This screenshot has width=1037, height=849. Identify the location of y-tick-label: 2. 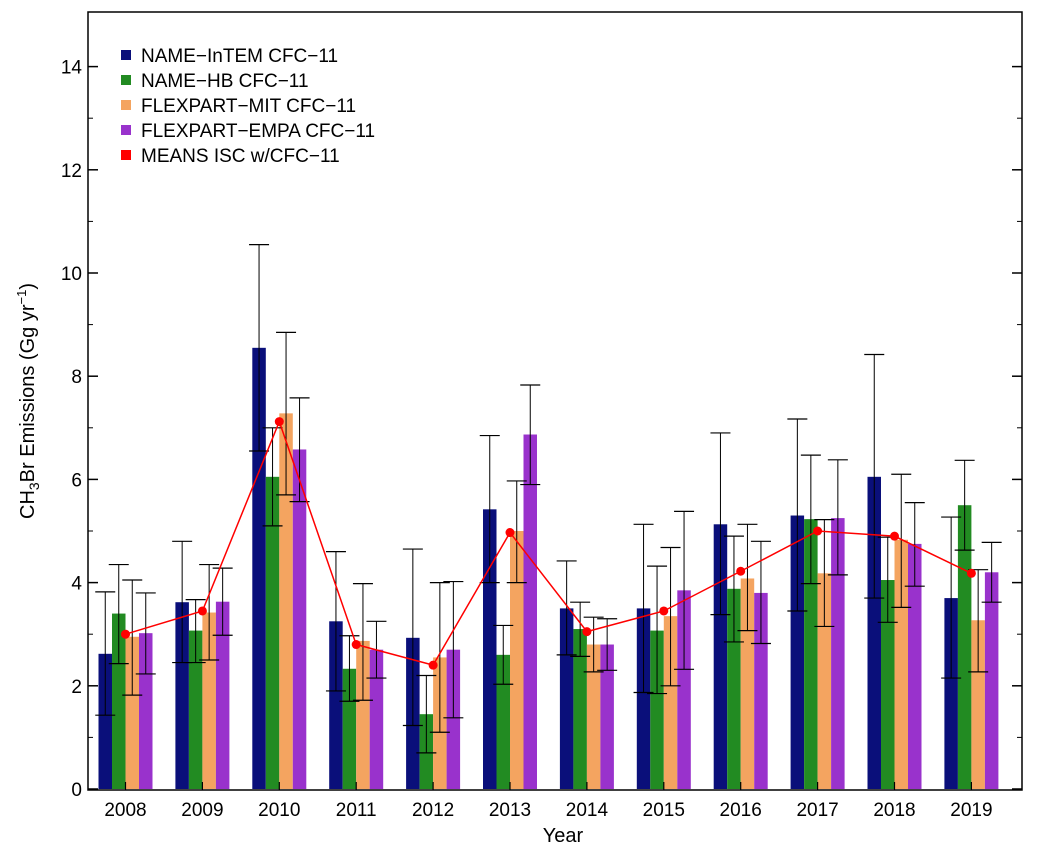
(76, 687).